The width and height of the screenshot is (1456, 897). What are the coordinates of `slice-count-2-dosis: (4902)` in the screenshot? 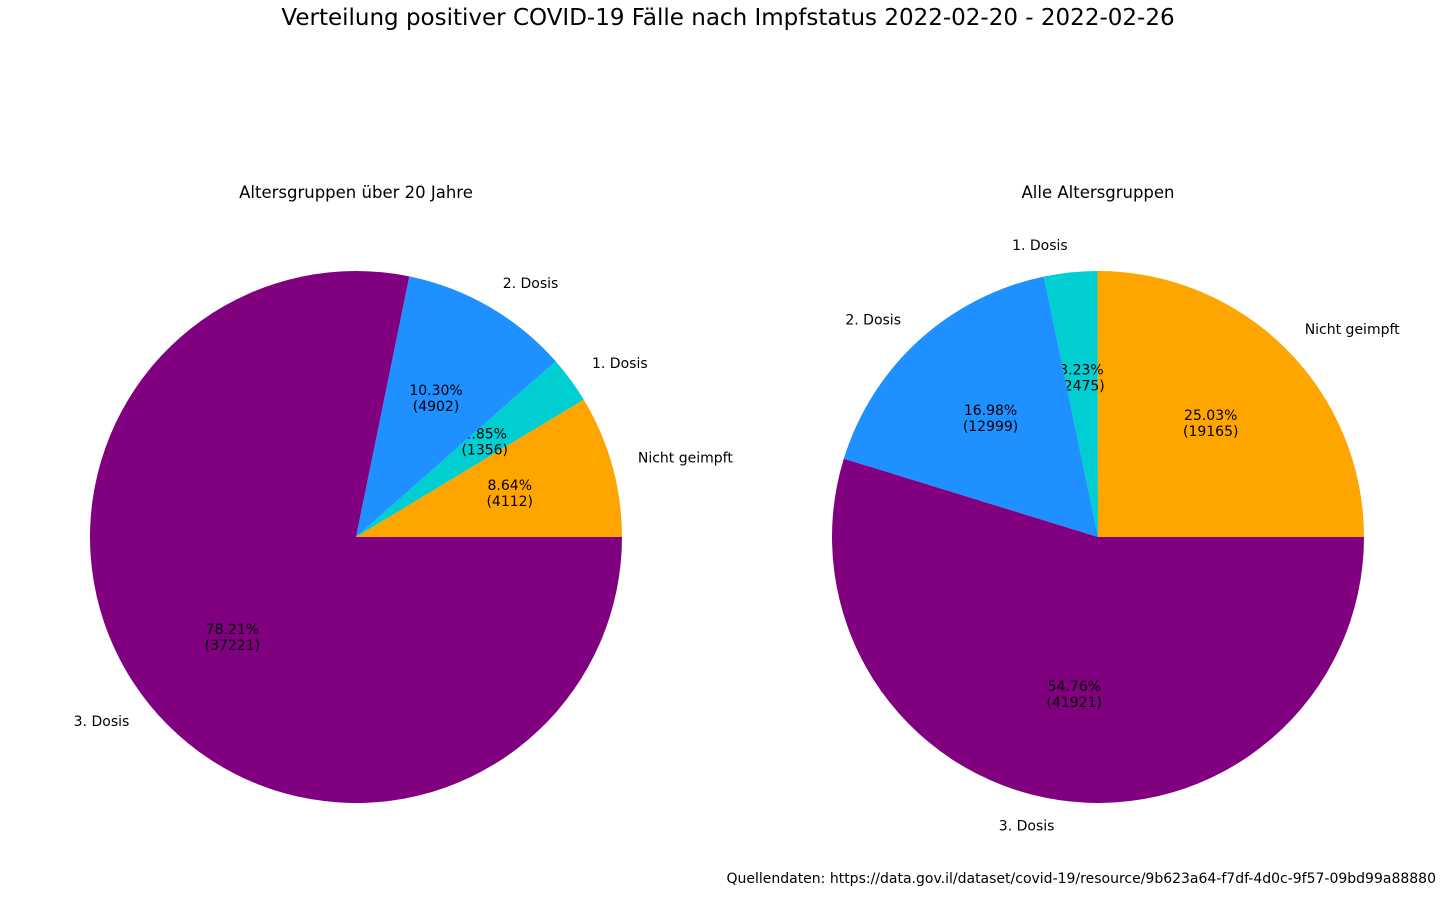 It's located at (436, 407).